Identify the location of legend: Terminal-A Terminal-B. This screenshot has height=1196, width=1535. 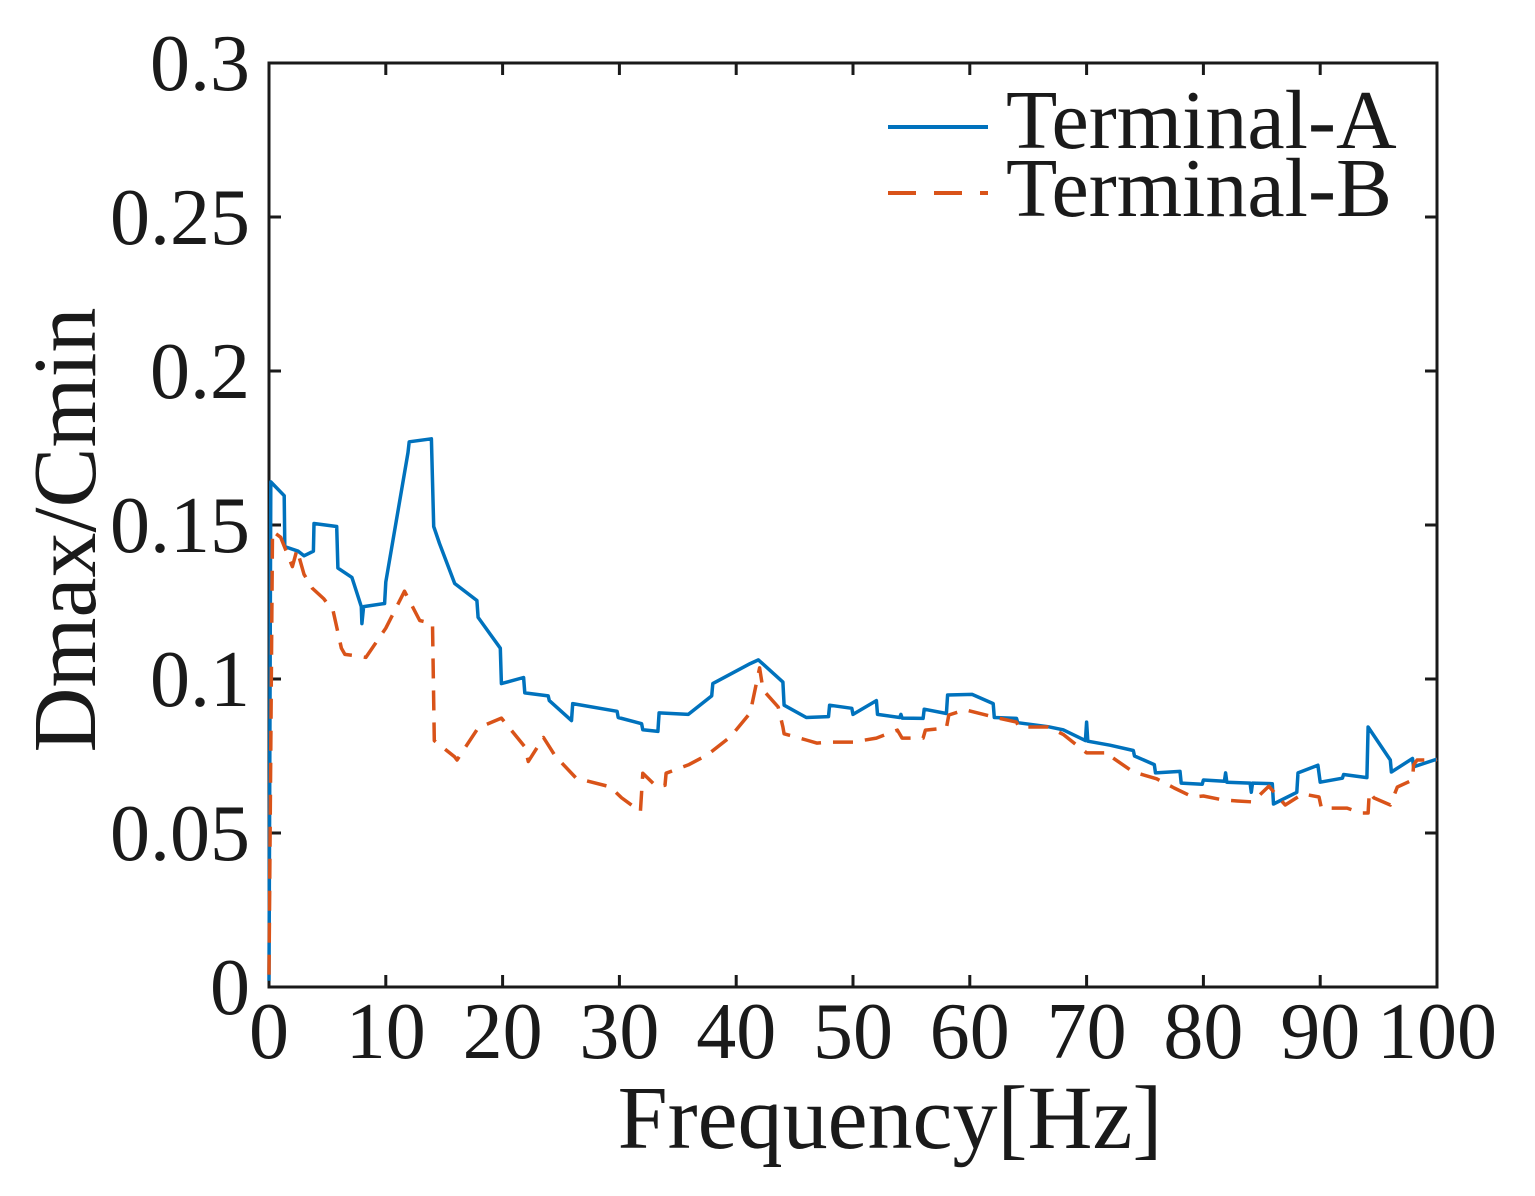
(1142, 154).